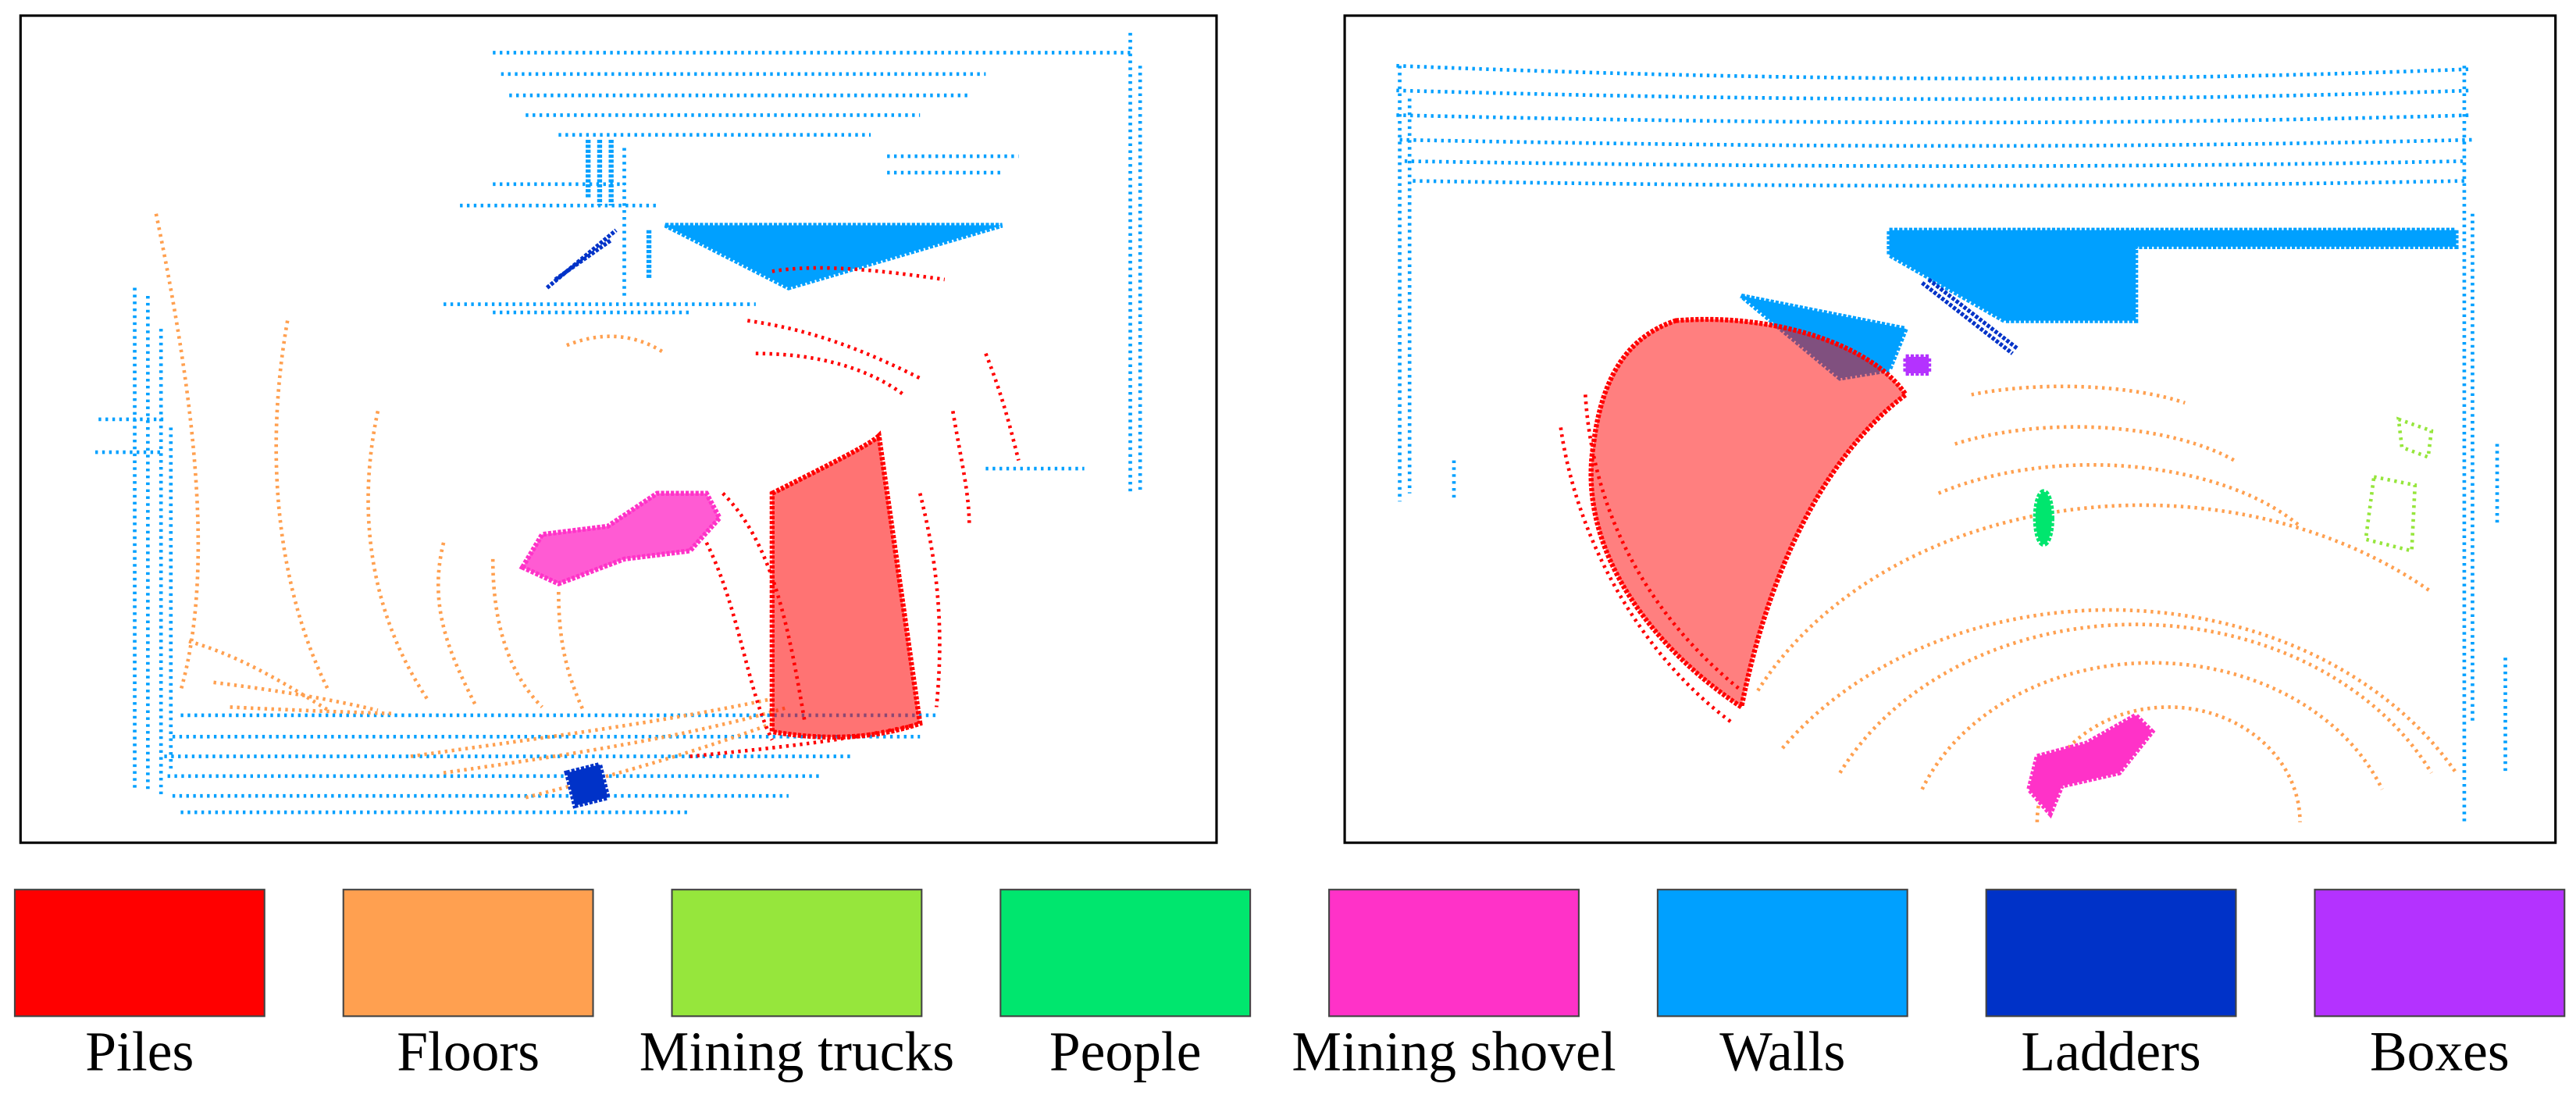  What do you see at coordinates (1454, 1051) in the screenshot?
I see `legend-label: Mining shovel` at bounding box center [1454, 1051].